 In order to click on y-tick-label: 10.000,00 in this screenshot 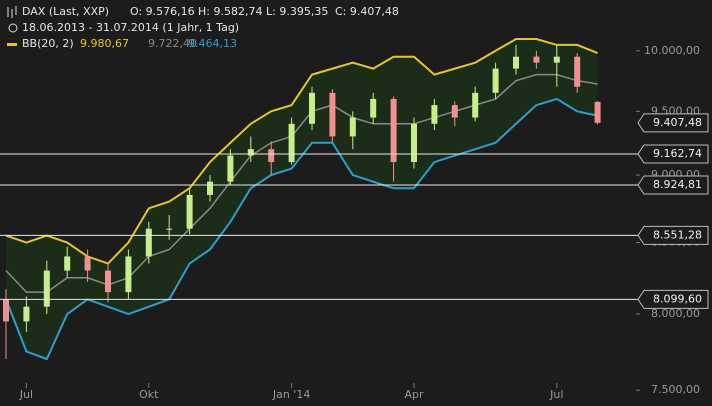, I will do `click(672, 50)`.